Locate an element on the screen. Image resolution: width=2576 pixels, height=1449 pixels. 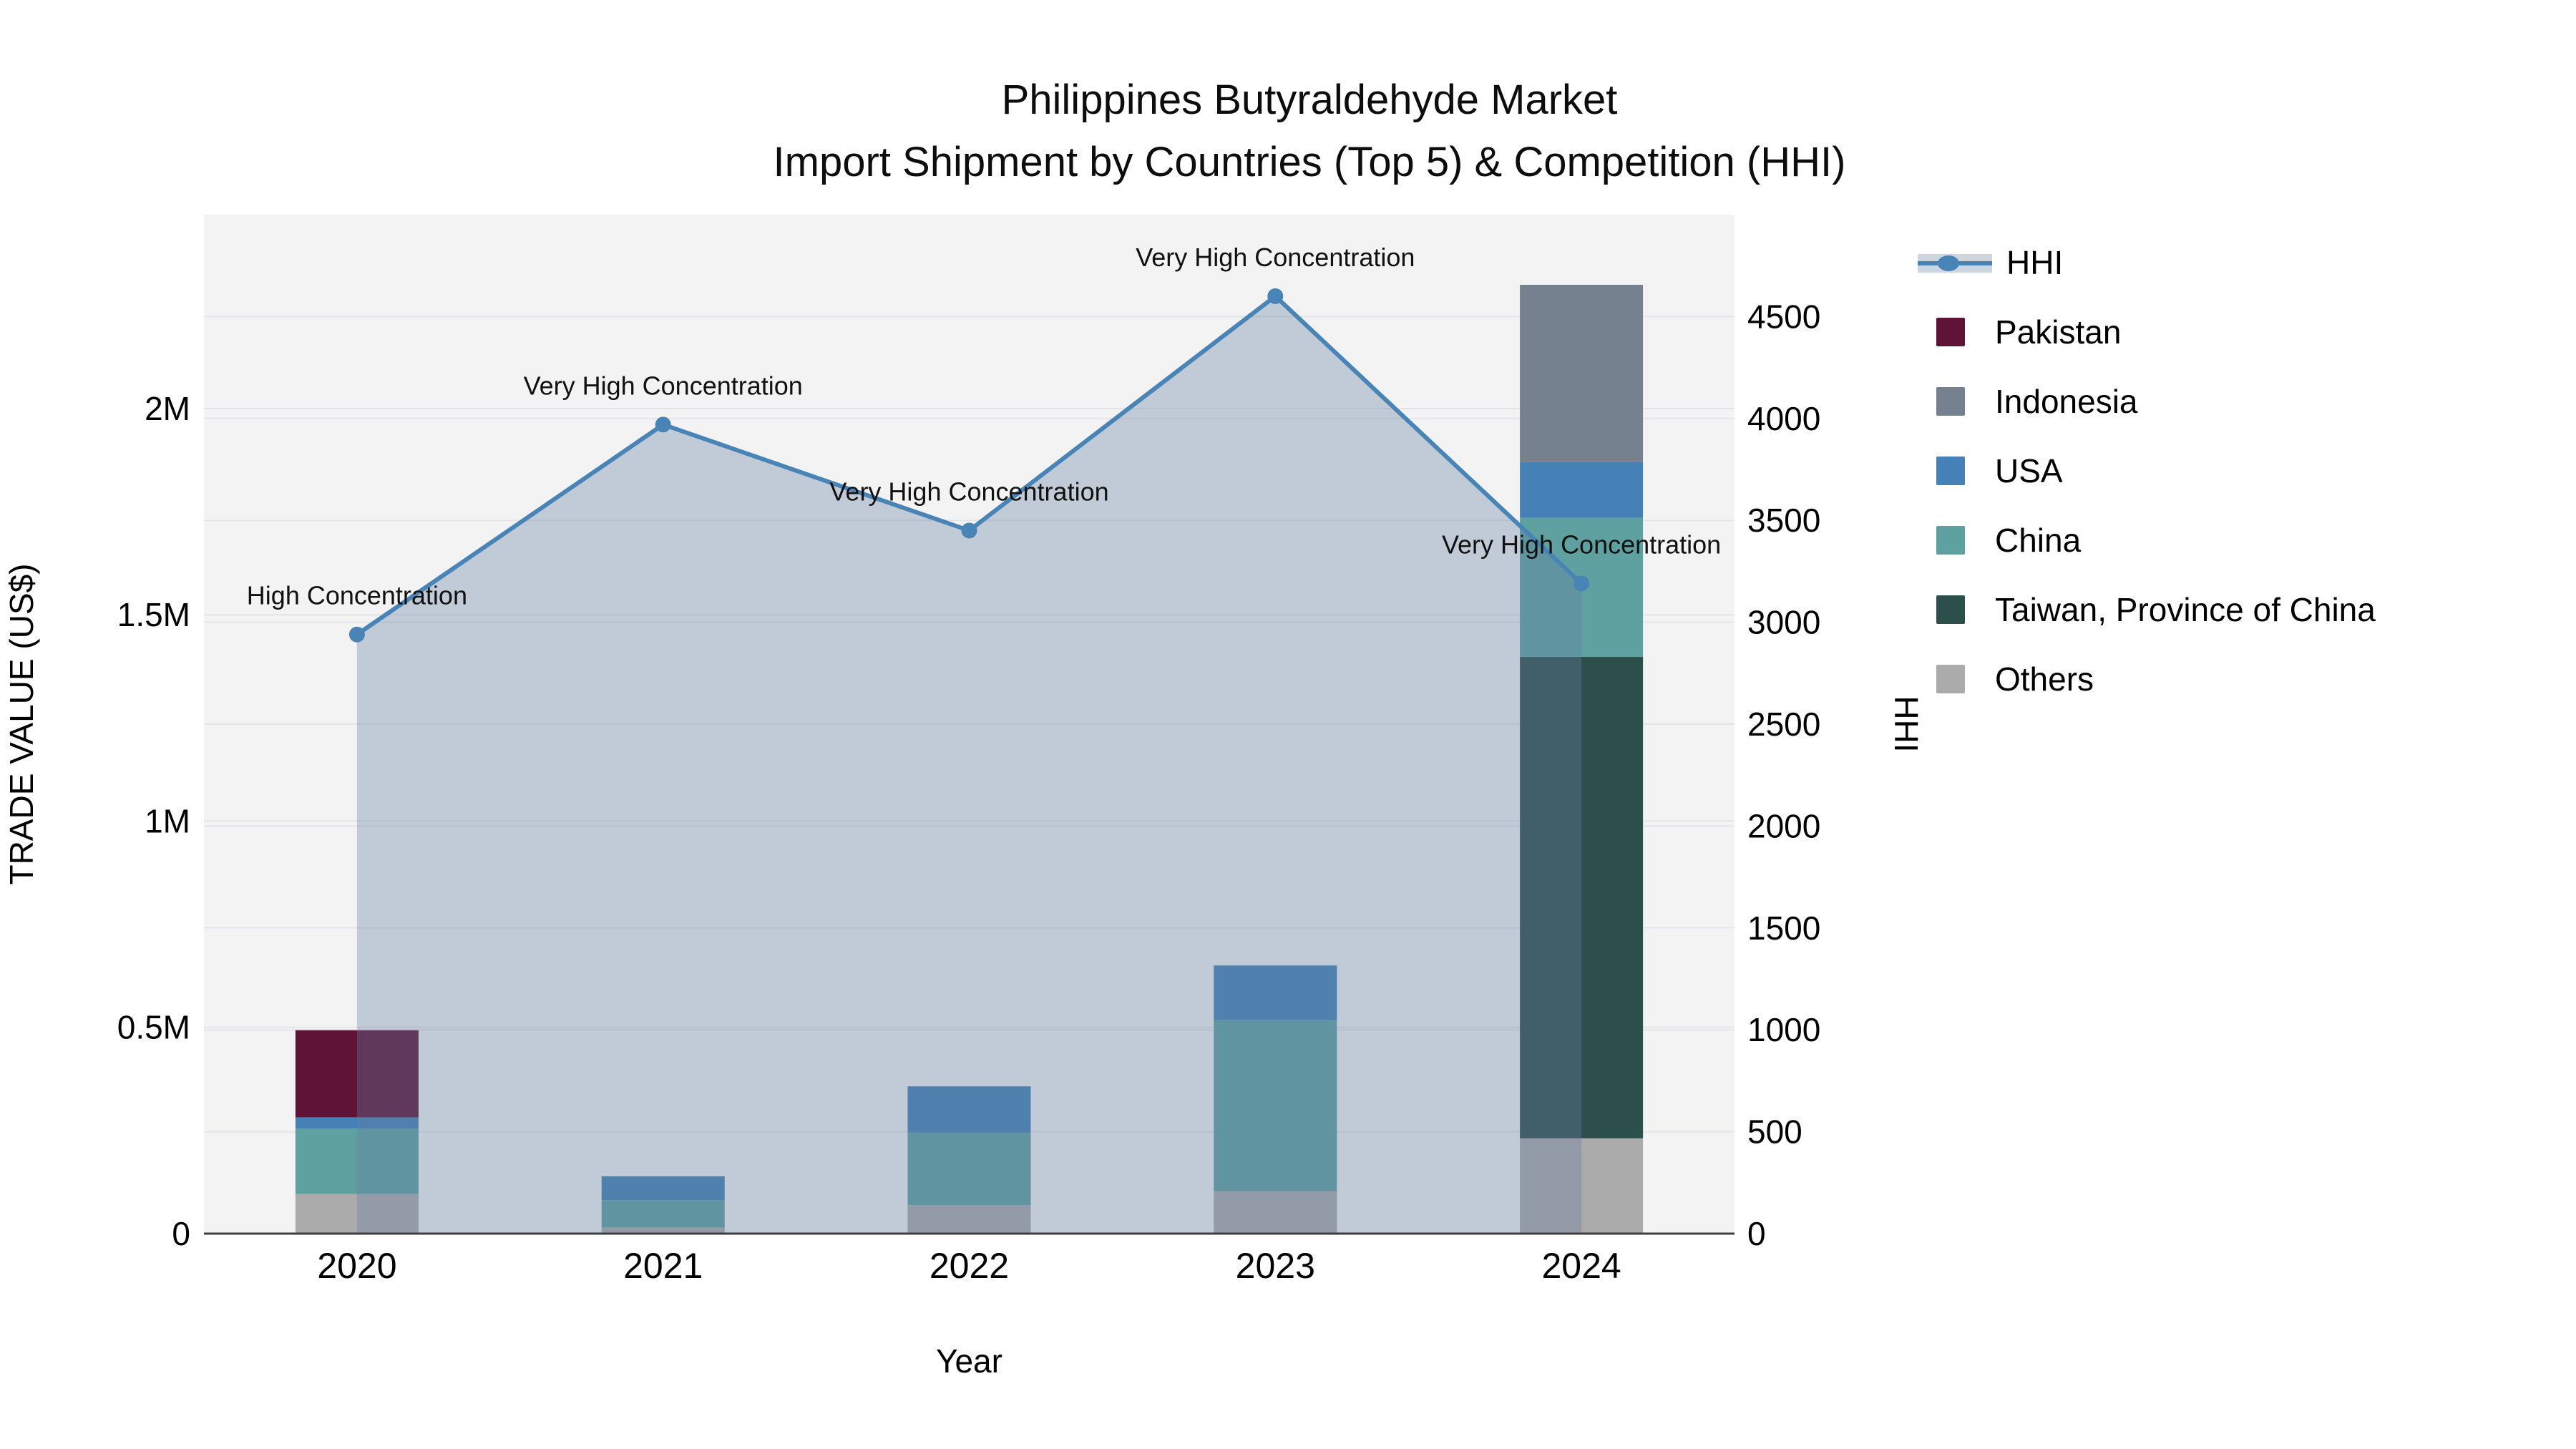
hhi-marker-2022 is located at coordinates (969, 530).